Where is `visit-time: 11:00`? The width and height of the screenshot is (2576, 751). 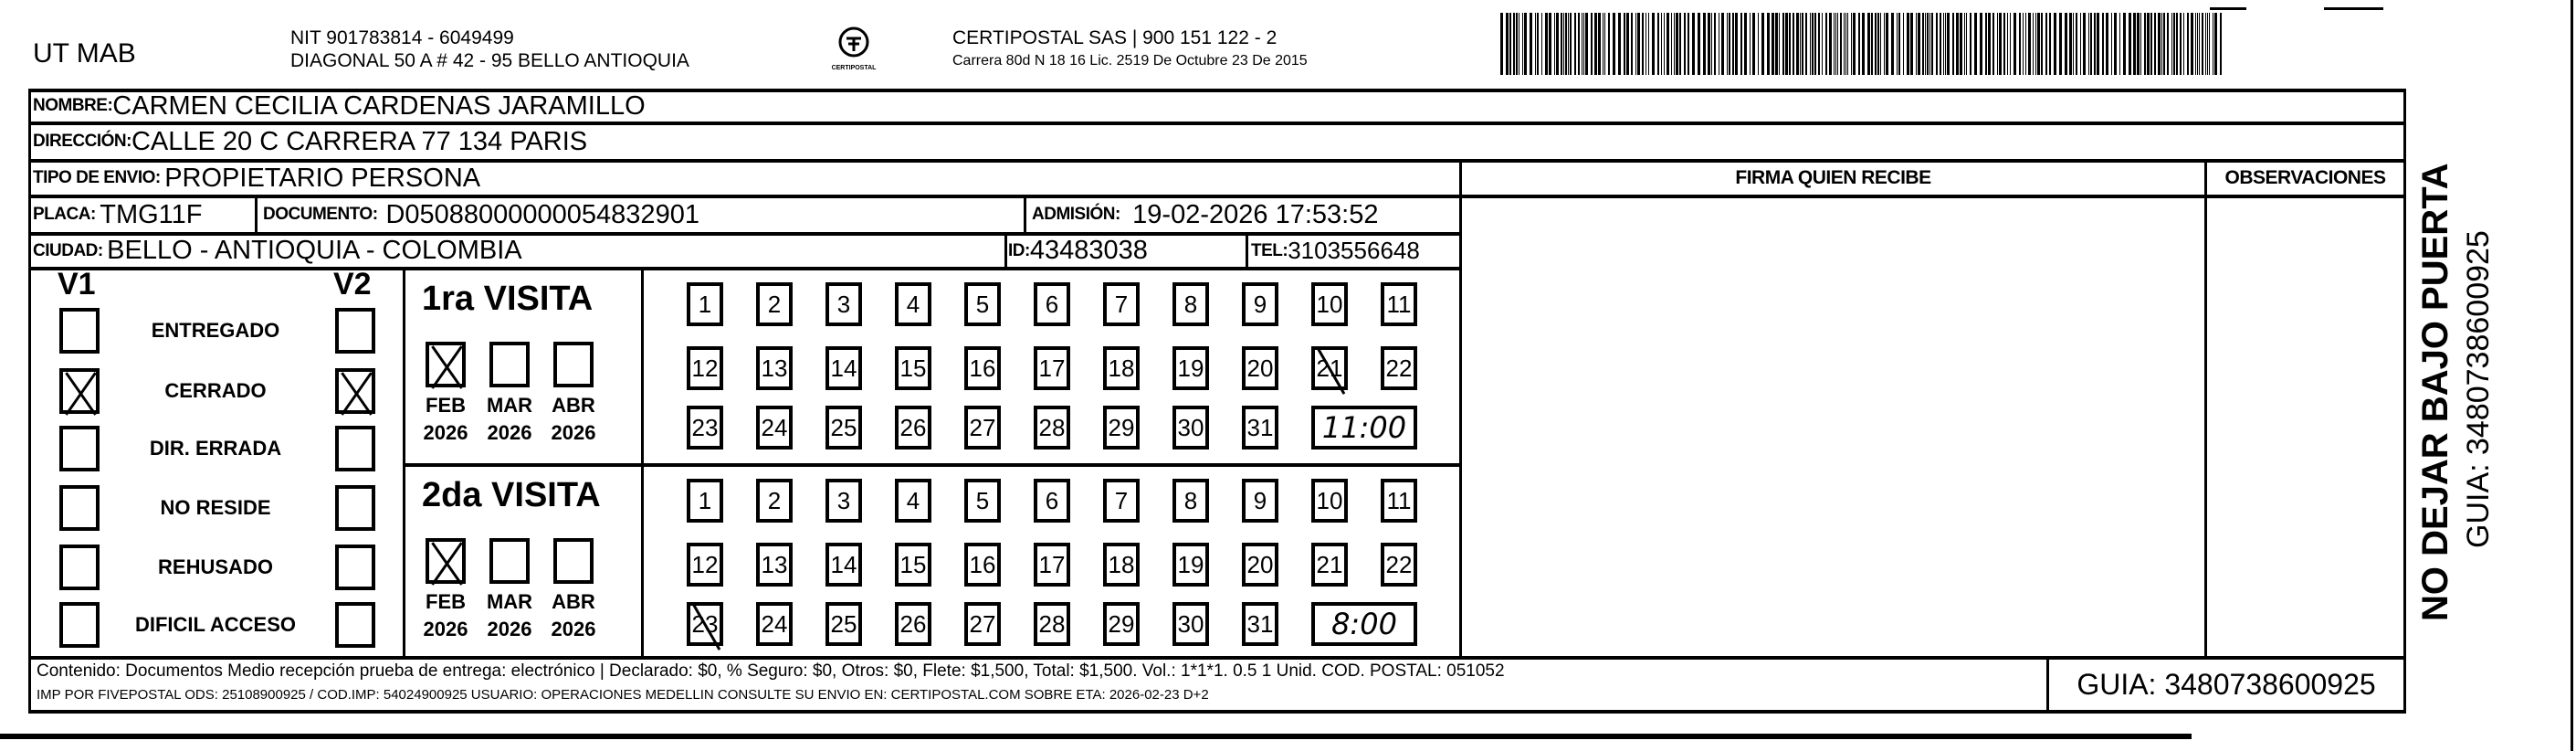
visit-time: 11:00 is located at coordinates (1364, 428).